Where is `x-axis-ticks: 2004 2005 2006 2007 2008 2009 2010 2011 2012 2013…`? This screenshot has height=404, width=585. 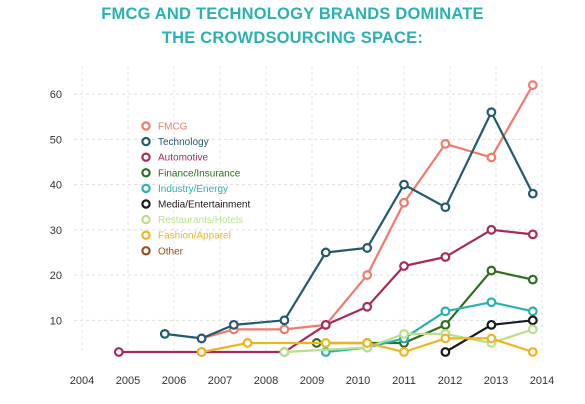
x-axis-ticks: 2004 2005 2006 2007 2008 2009 2010 2011 2012 2013… is located at coordinates (312, 381).